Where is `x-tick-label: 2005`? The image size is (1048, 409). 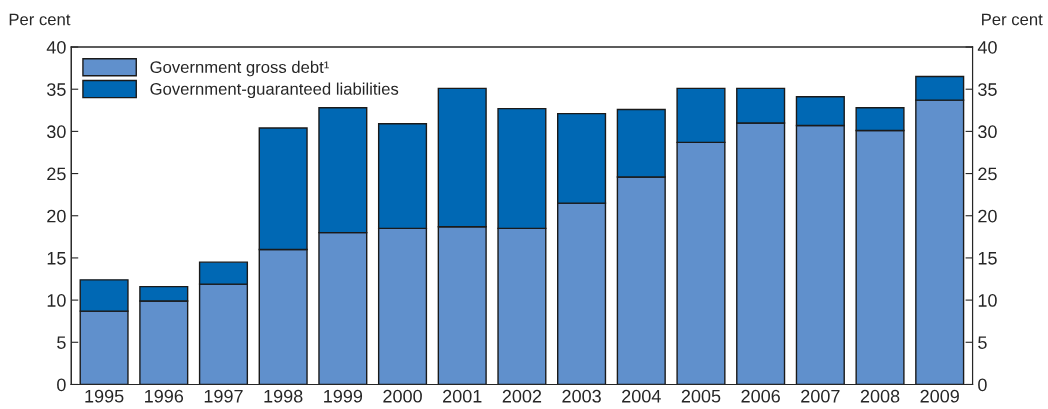
x-tick-label: 2005 is located at coordinates (701, 396).